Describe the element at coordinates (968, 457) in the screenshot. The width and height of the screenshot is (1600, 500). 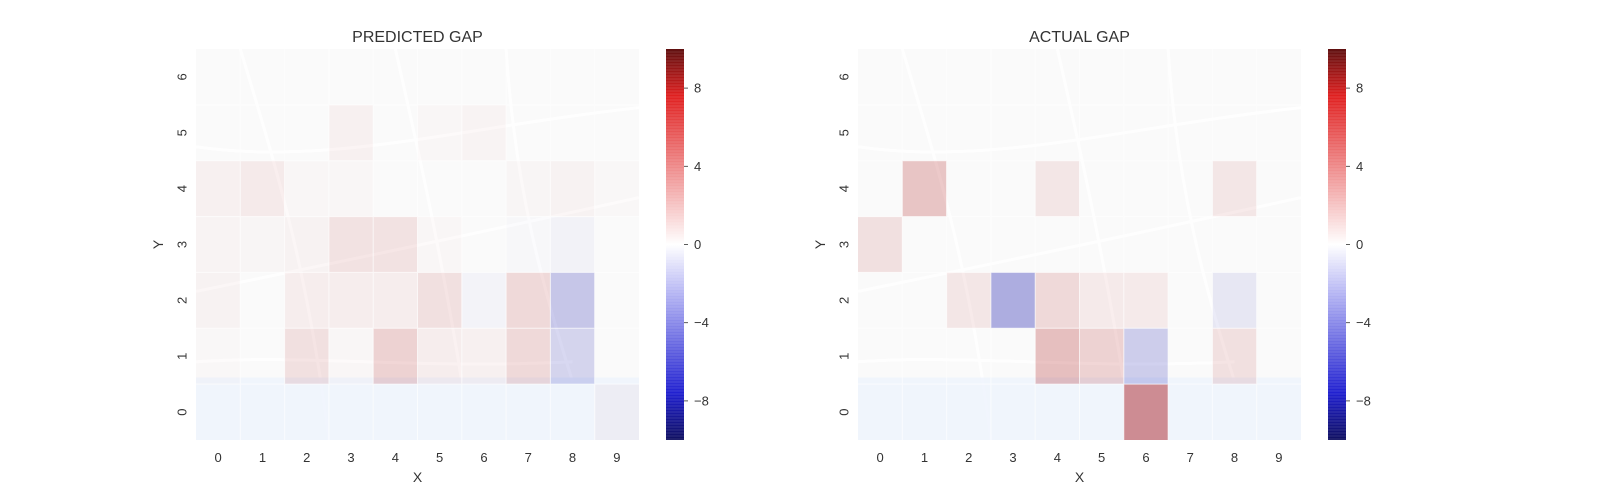
I see `x-tick-label: 2` at that location.